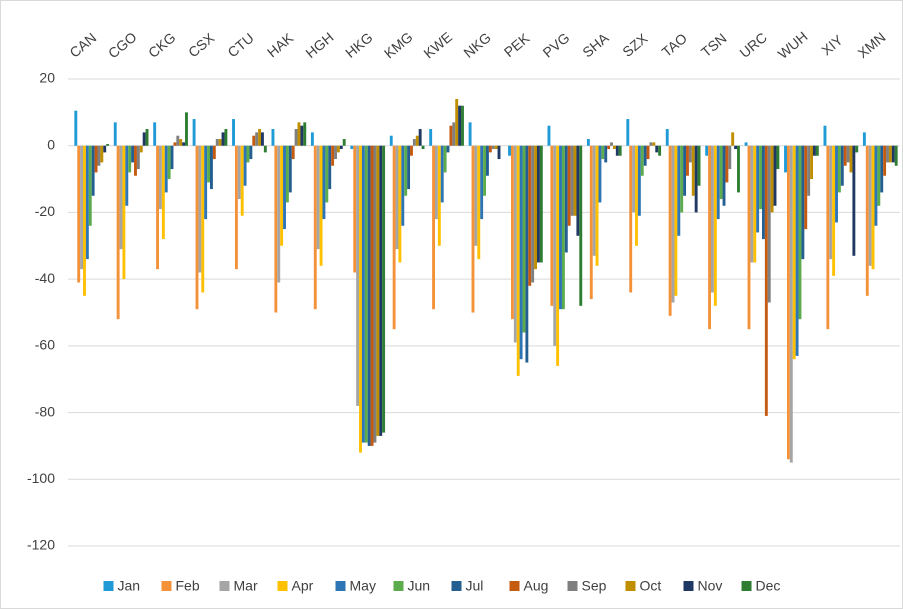 The height and width of the screenshot is (609, 903). I want to click on y-tick-label: 20, so click(47, 78).